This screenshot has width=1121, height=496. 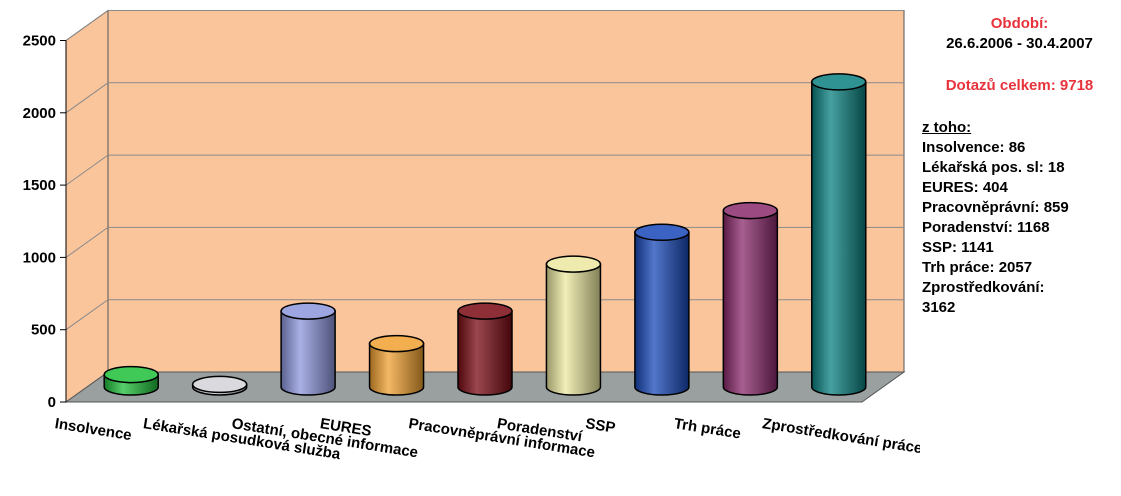 I want to click on period-value: 26.6.2006 - 30.4.2007, so click(x=1019, y=43).